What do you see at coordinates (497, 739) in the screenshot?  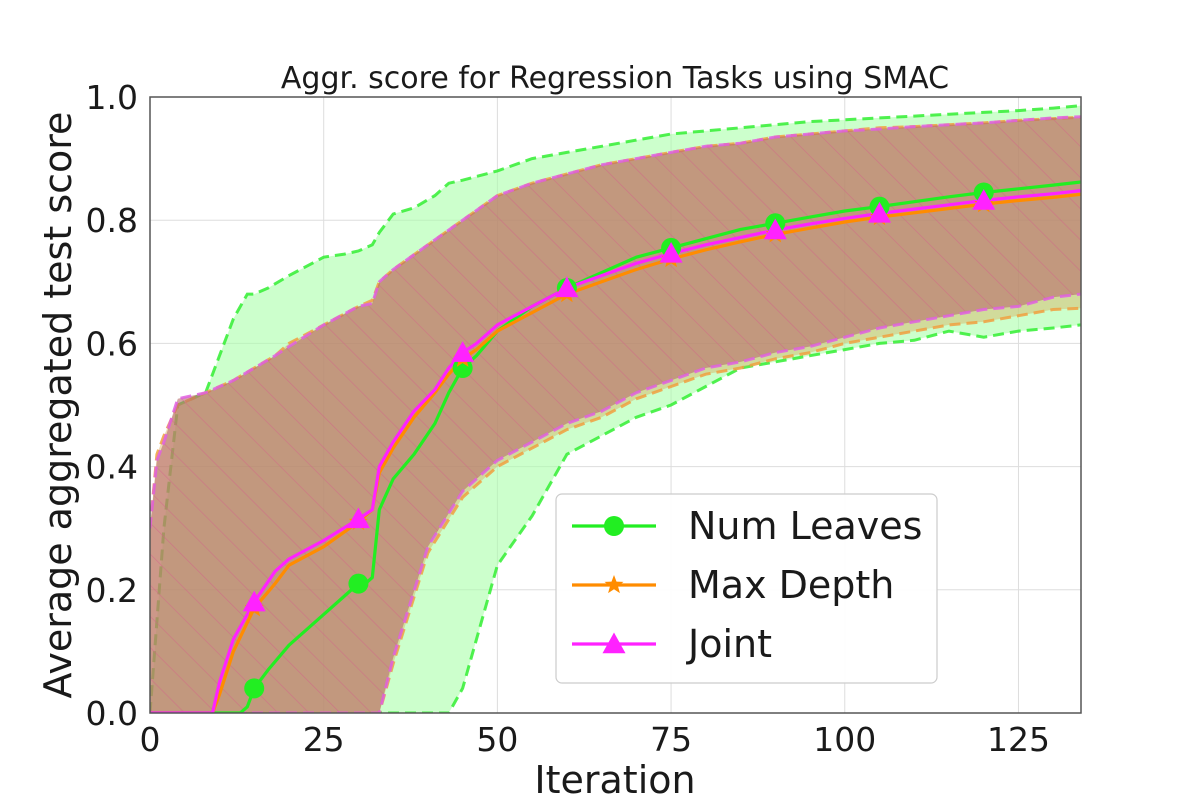 I see `x-tick-label: 50` at bounding box center [497, 739].